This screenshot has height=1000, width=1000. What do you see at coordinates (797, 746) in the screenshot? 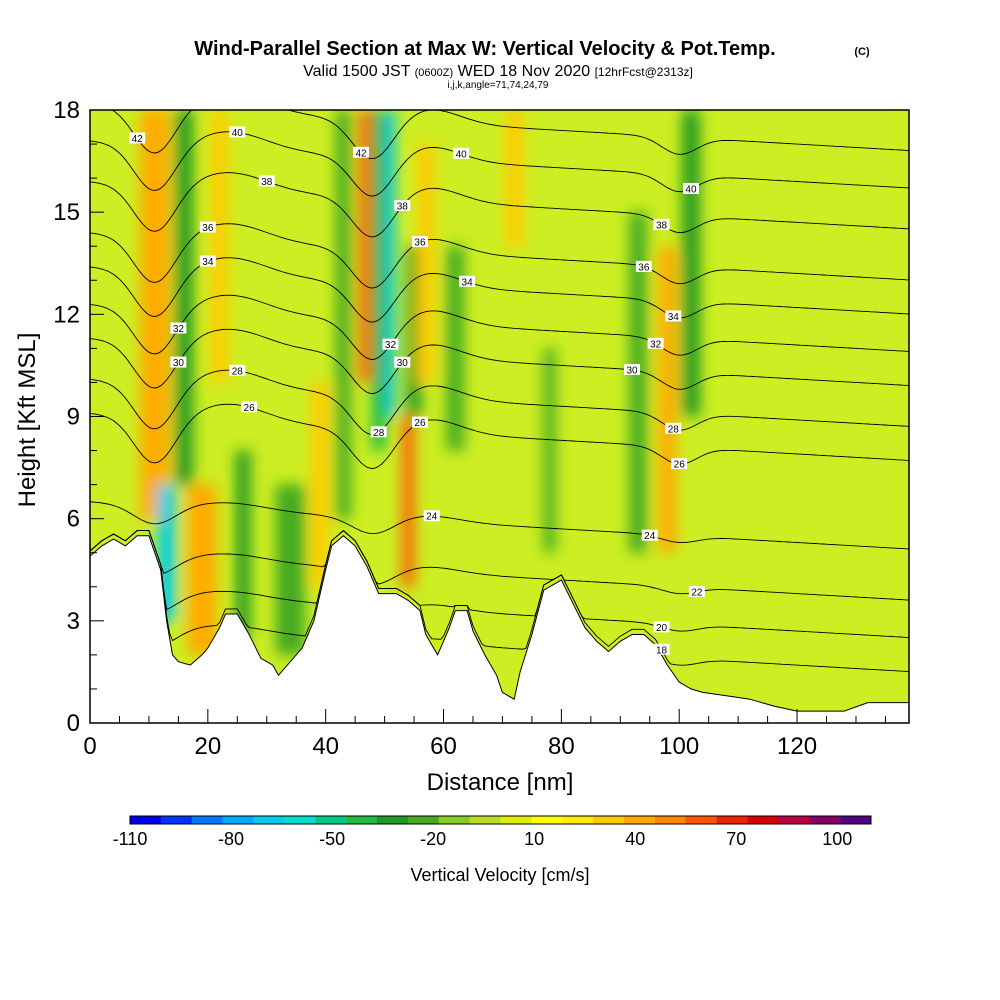
I see `x-tick-label: 120` at bounding box center [797, 746].